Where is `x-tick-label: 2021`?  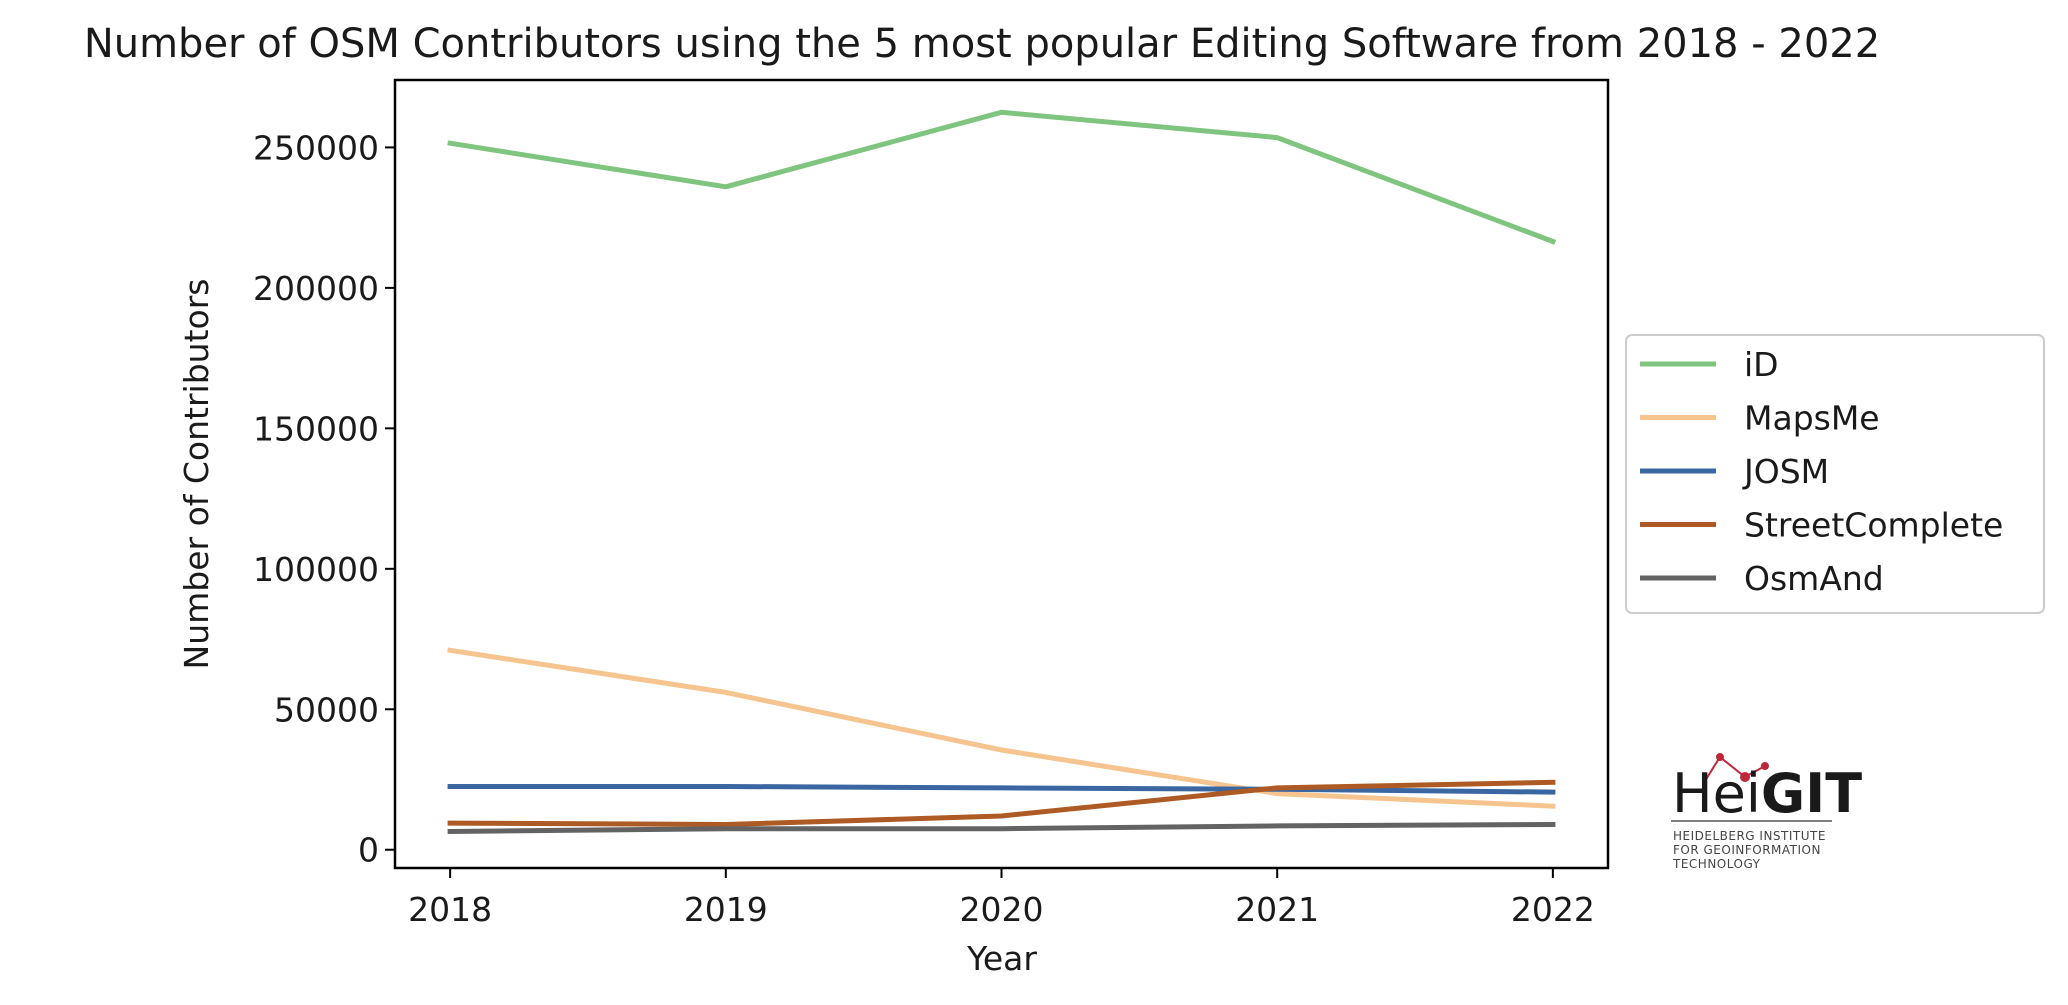 x-tick-label: 2021 is located at coordinates (1277, 909).